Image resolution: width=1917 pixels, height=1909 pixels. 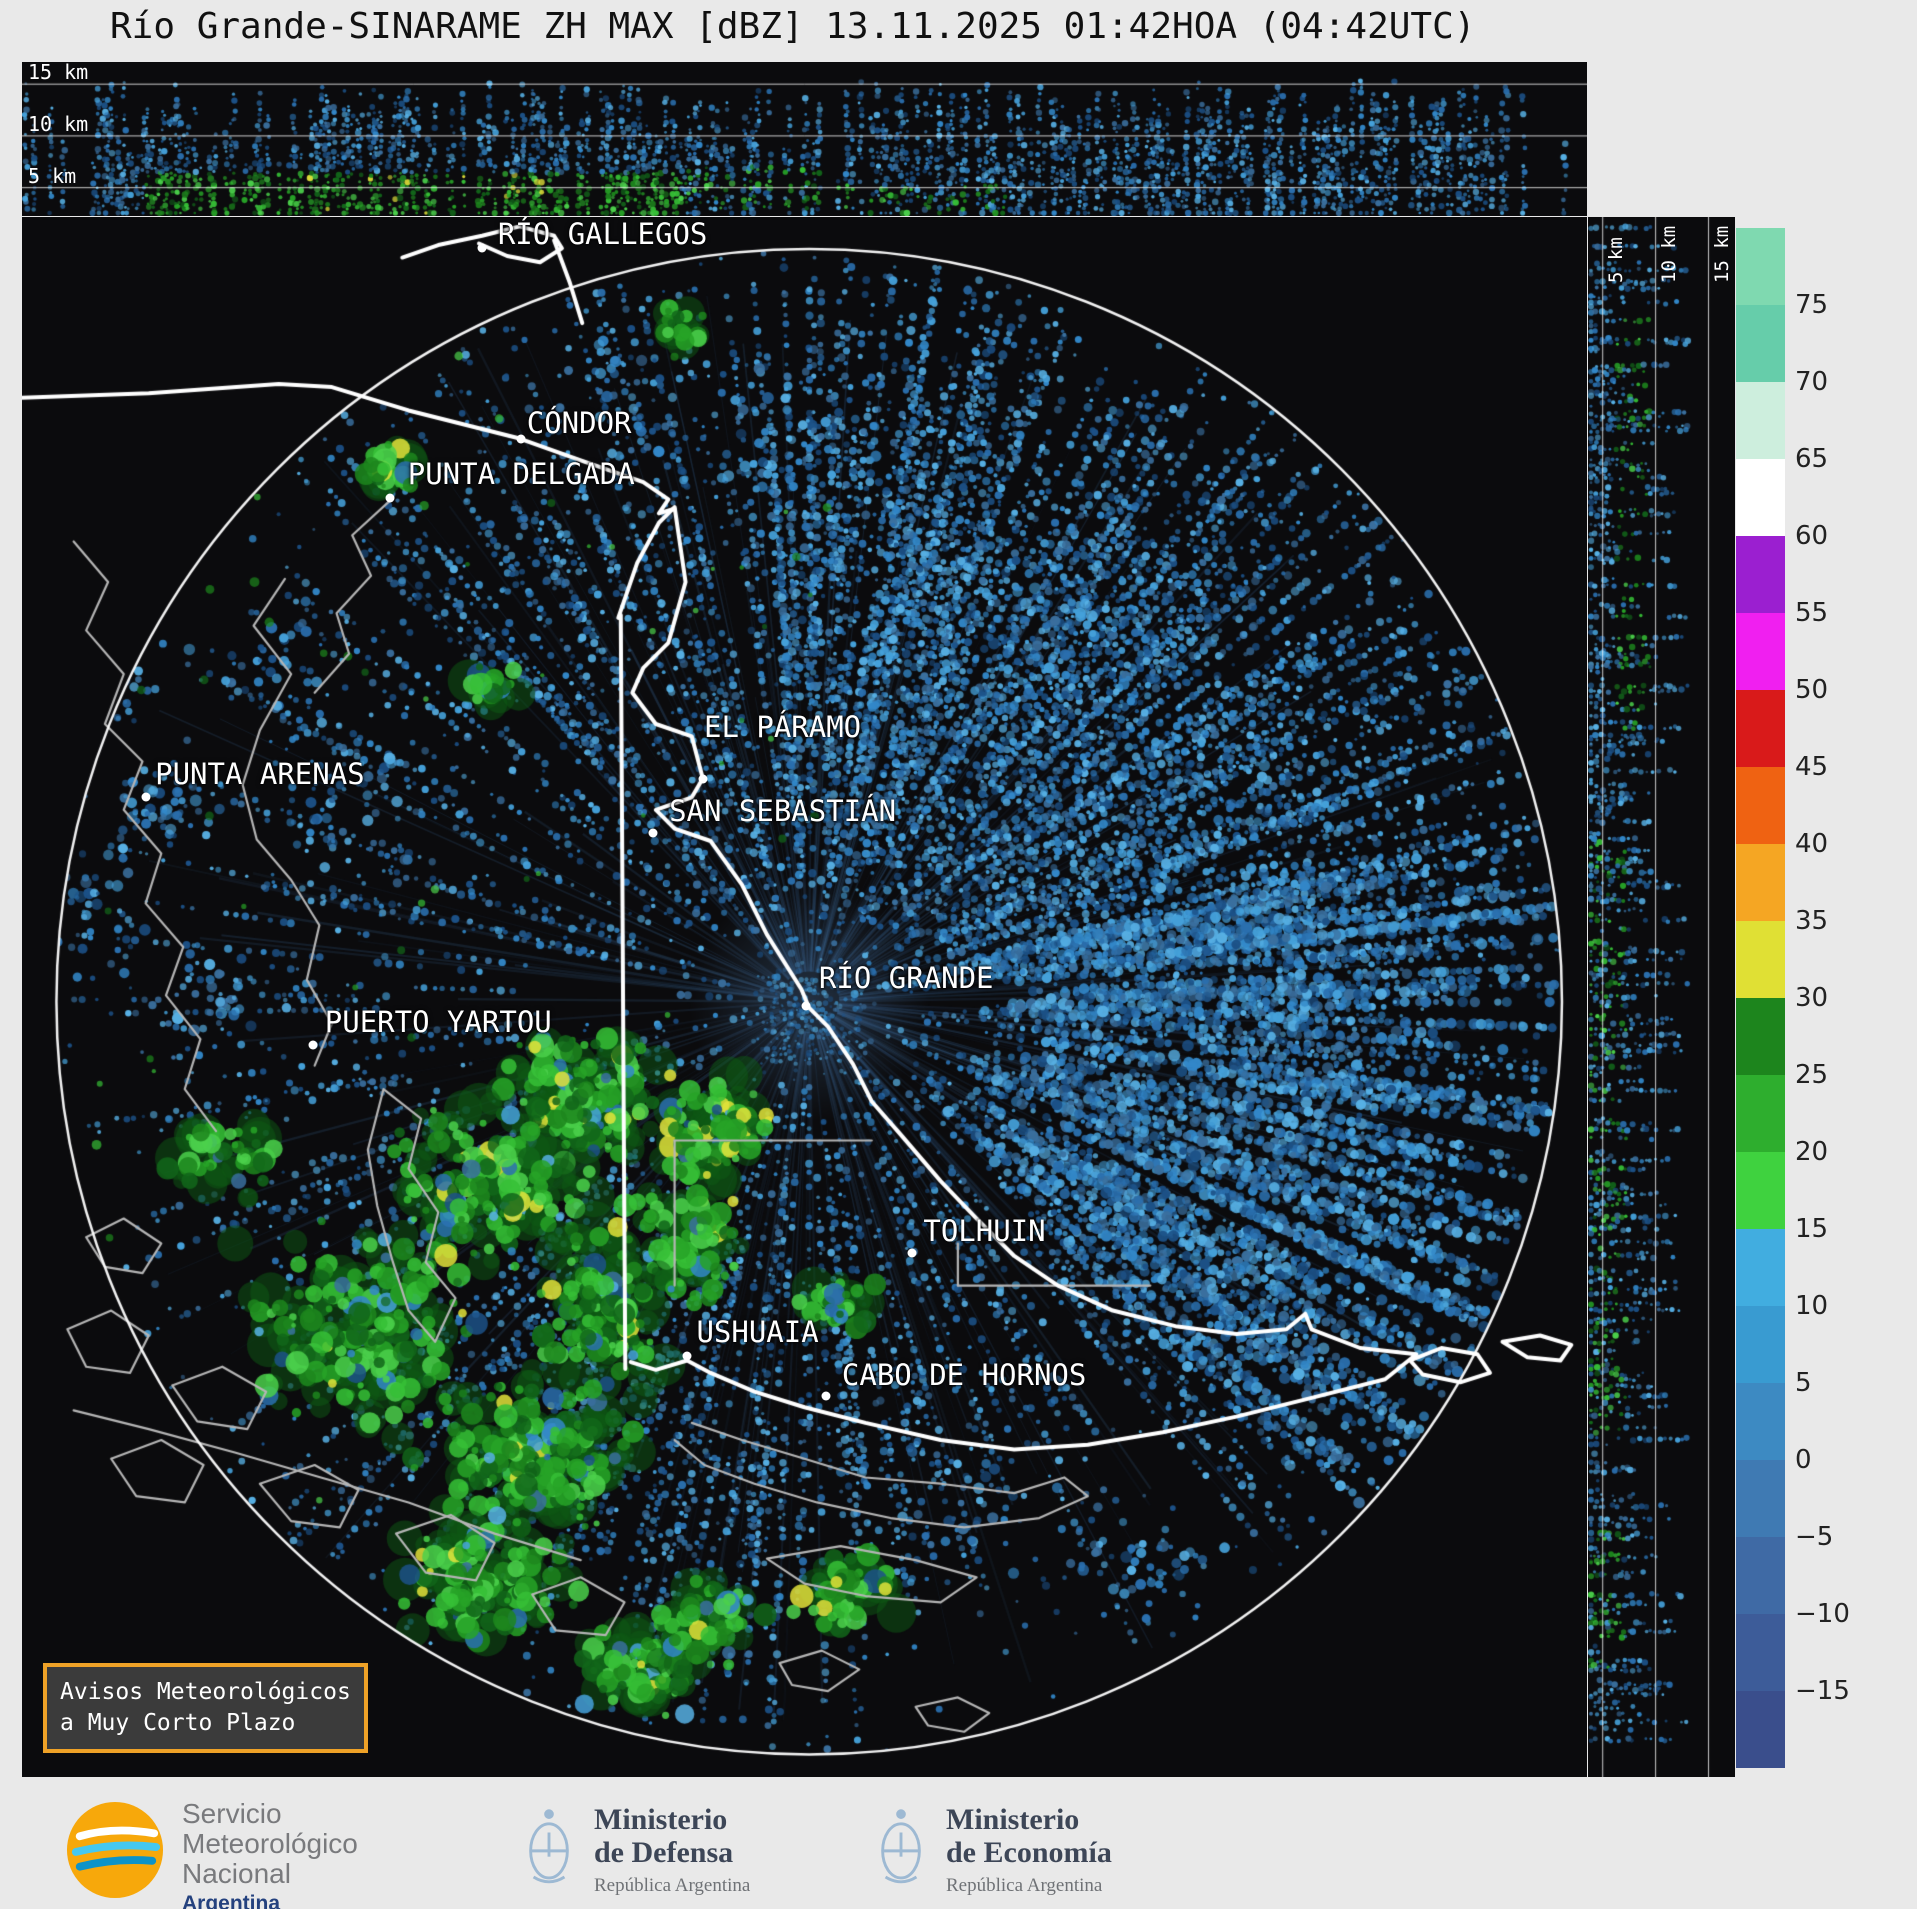 I want to click on colorbar-tick-label: −10, so click(x=1822, y=1614).